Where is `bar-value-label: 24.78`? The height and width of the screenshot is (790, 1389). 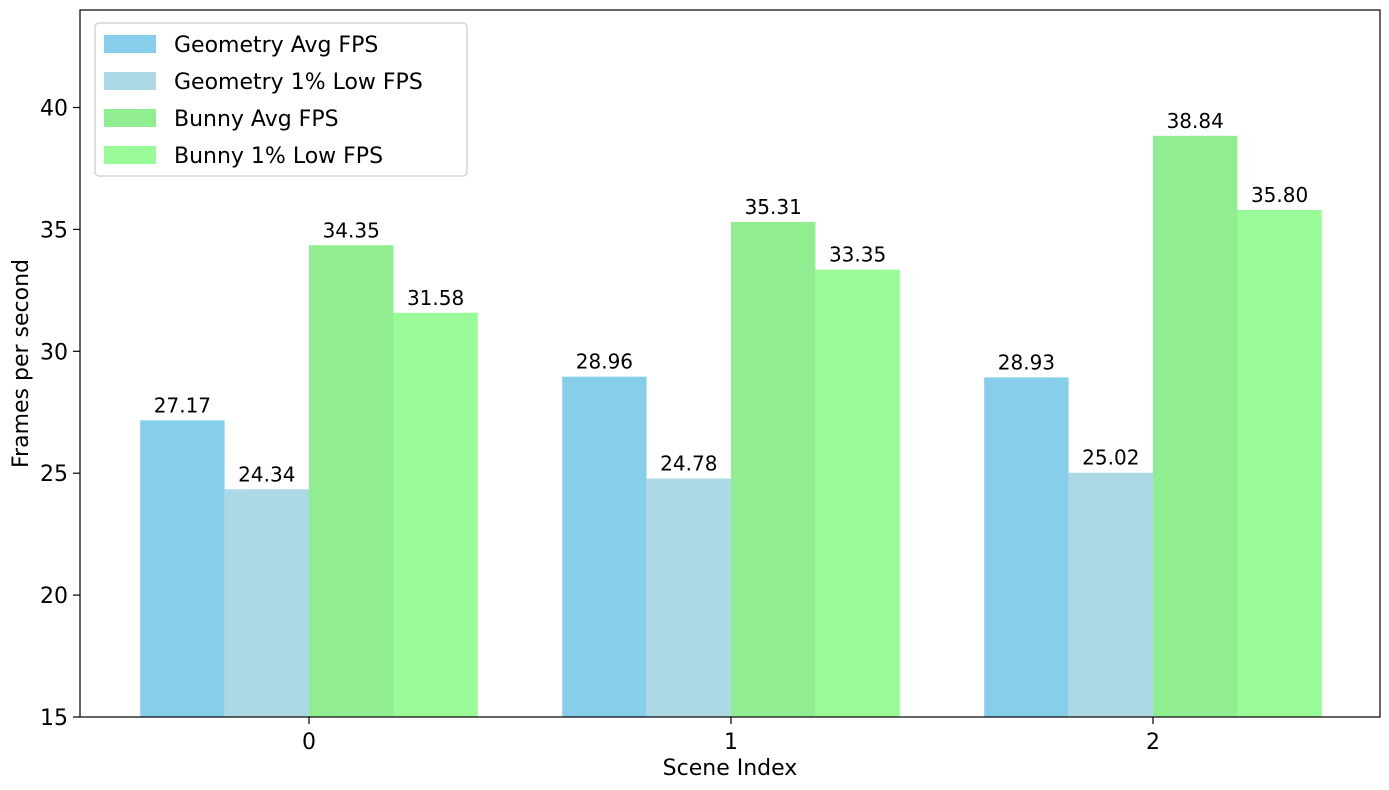
bar-value-label: 24.78 is located at coordinates (688, 464).